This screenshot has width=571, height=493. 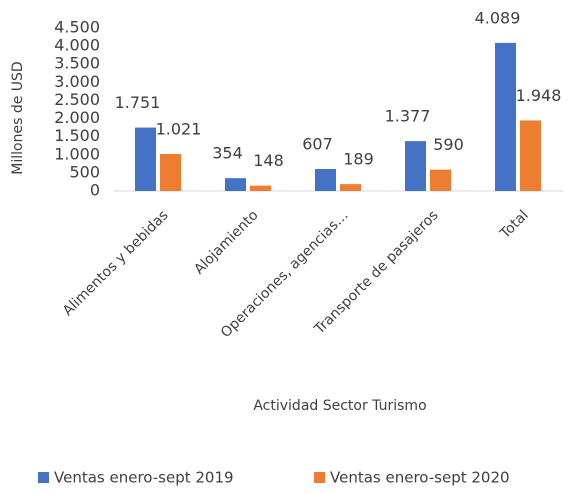 I want to click on x-axis-title: Actividad Sector Turismo, so click(x=339, y=406).